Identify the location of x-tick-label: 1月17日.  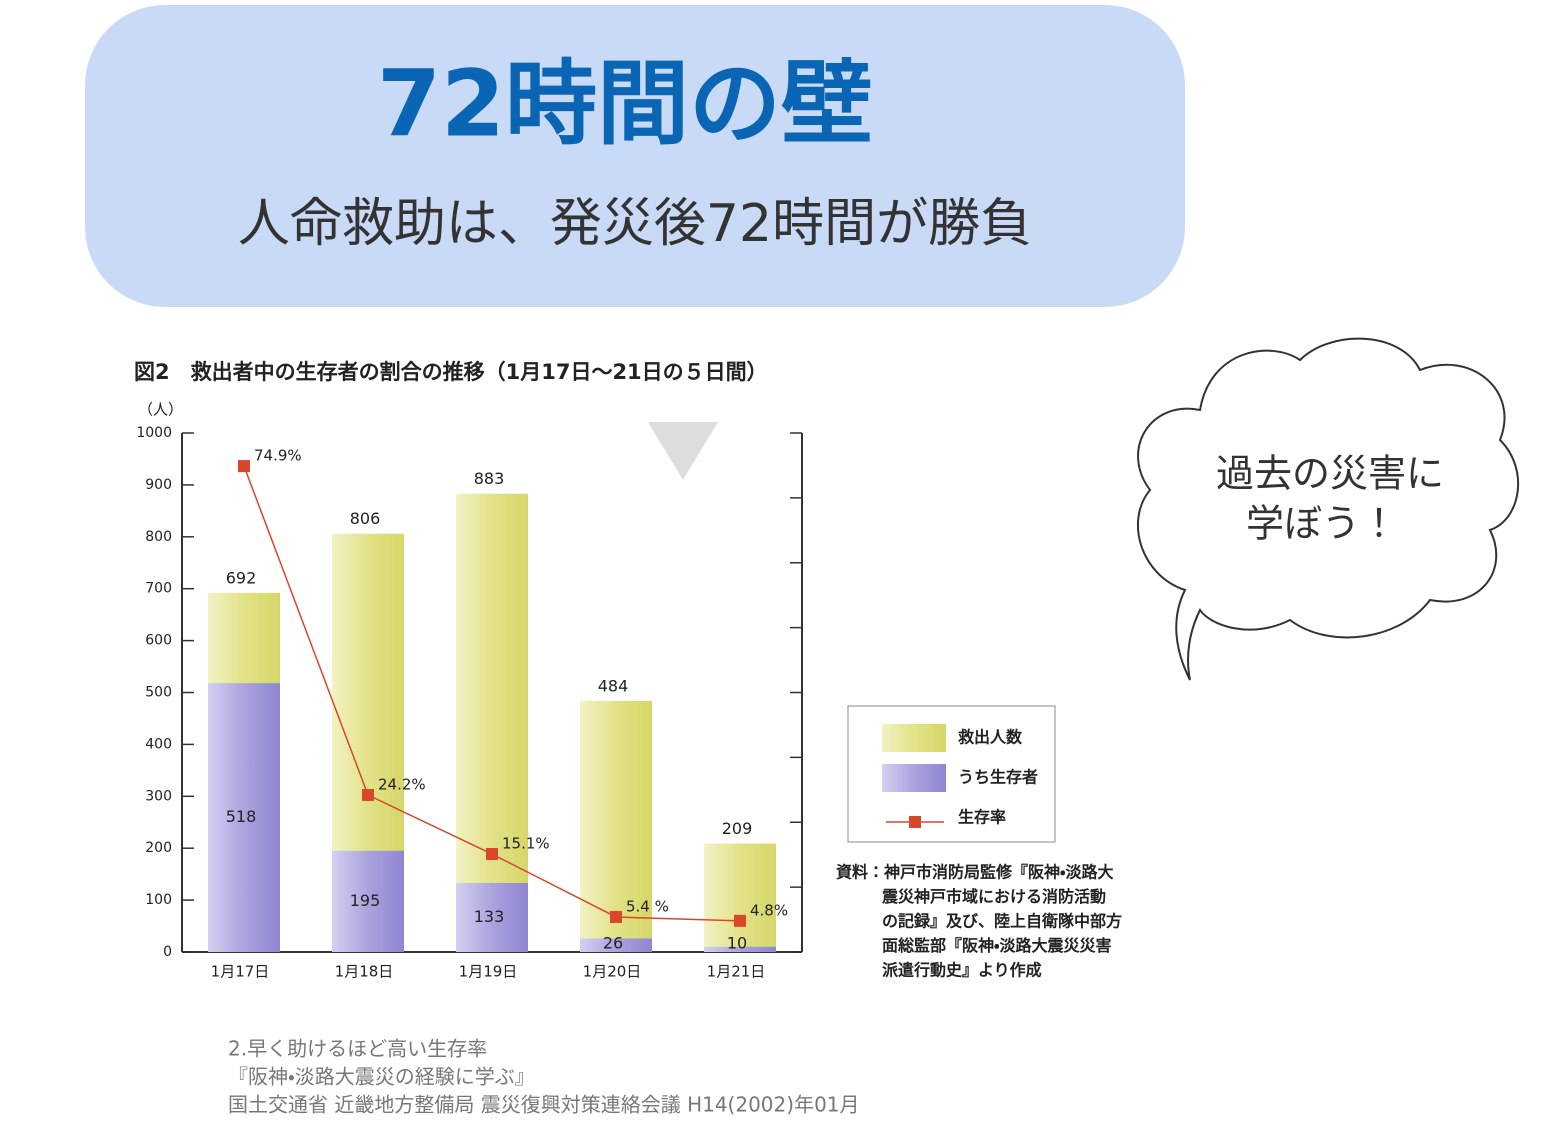
(240, 972).